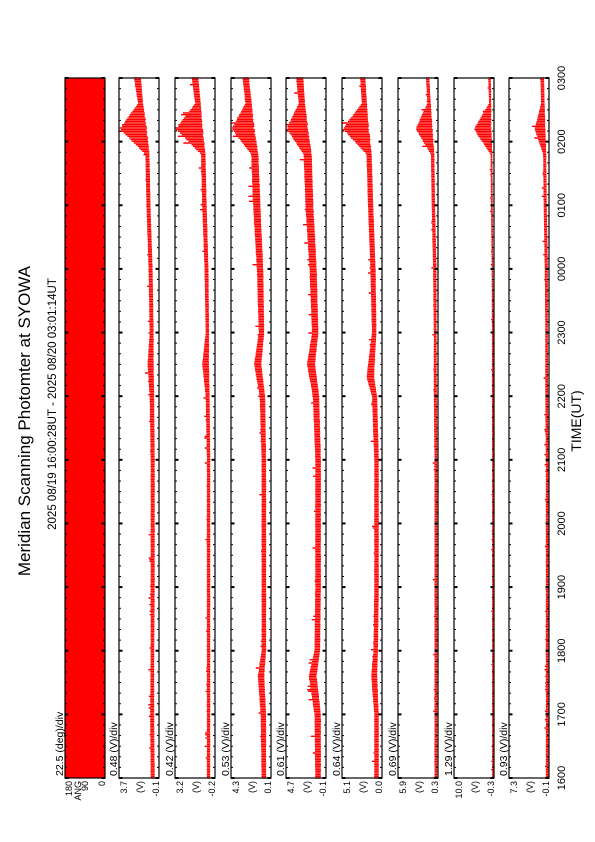 The height and width of the screenshot is (842, 595). What do you see at coordinates (562, 141) in the screenshot?
I see `x-tick-label: 0200` at bounding box center [562, 141].